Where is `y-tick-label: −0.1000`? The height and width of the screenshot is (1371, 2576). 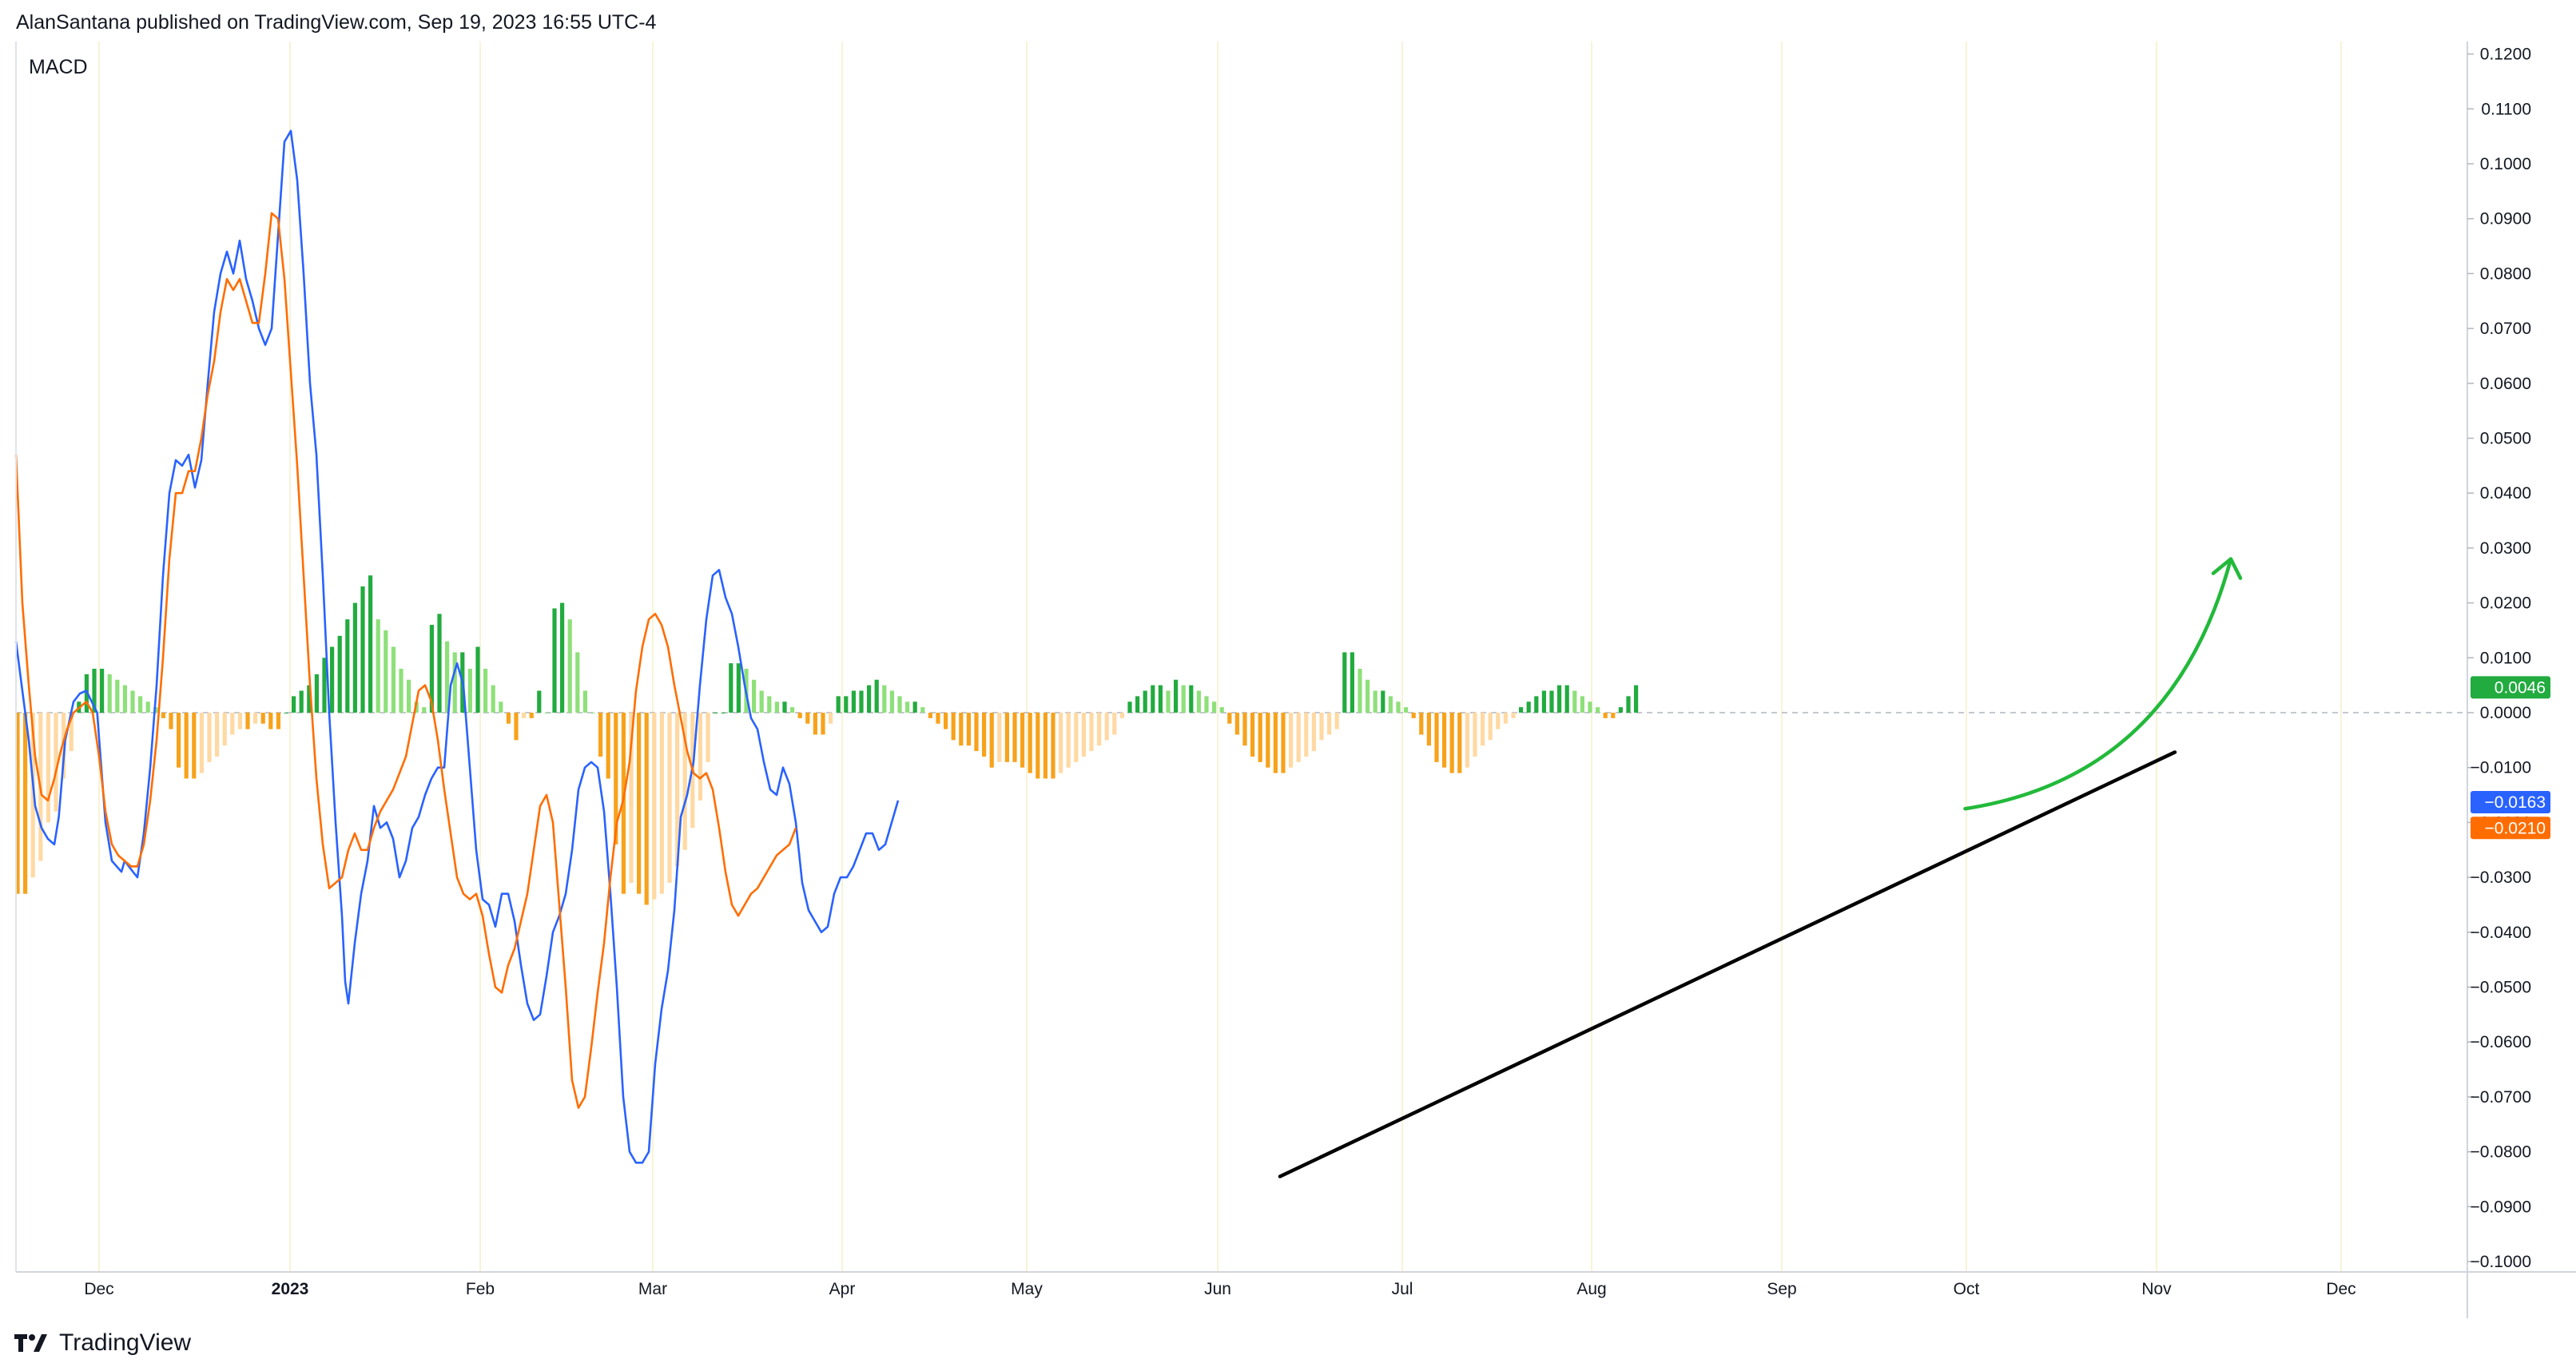
y-tick-label: −0.1000 is located at coordinates (2501, 1262).